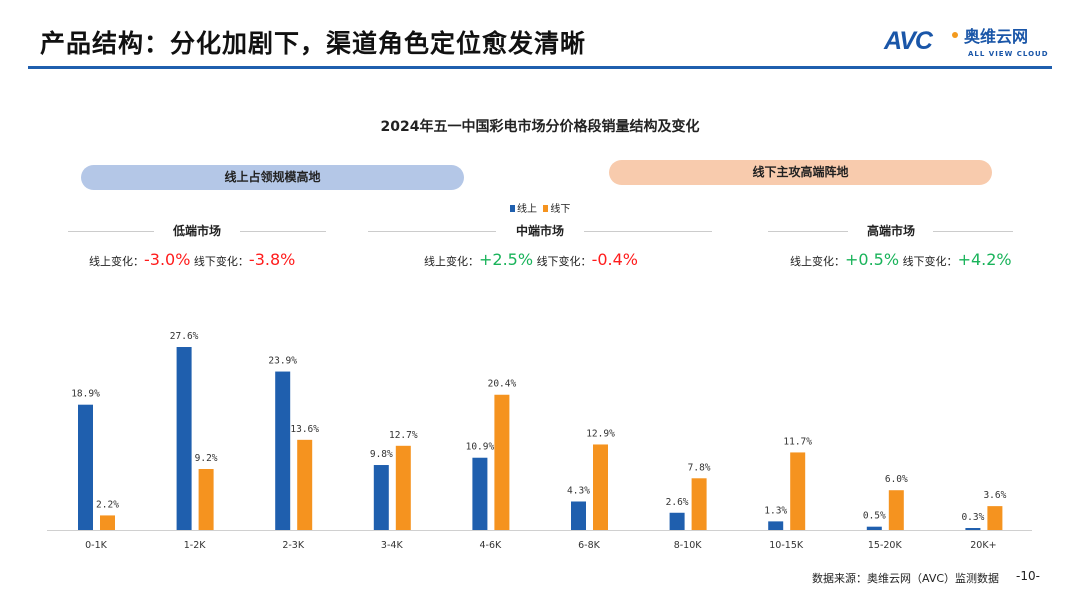 The image size is (1080, 608). What do you see at coordinates (560, 209) in the screenshot?
I see `legend-offline: 线下` at bounding box center [560, 209].